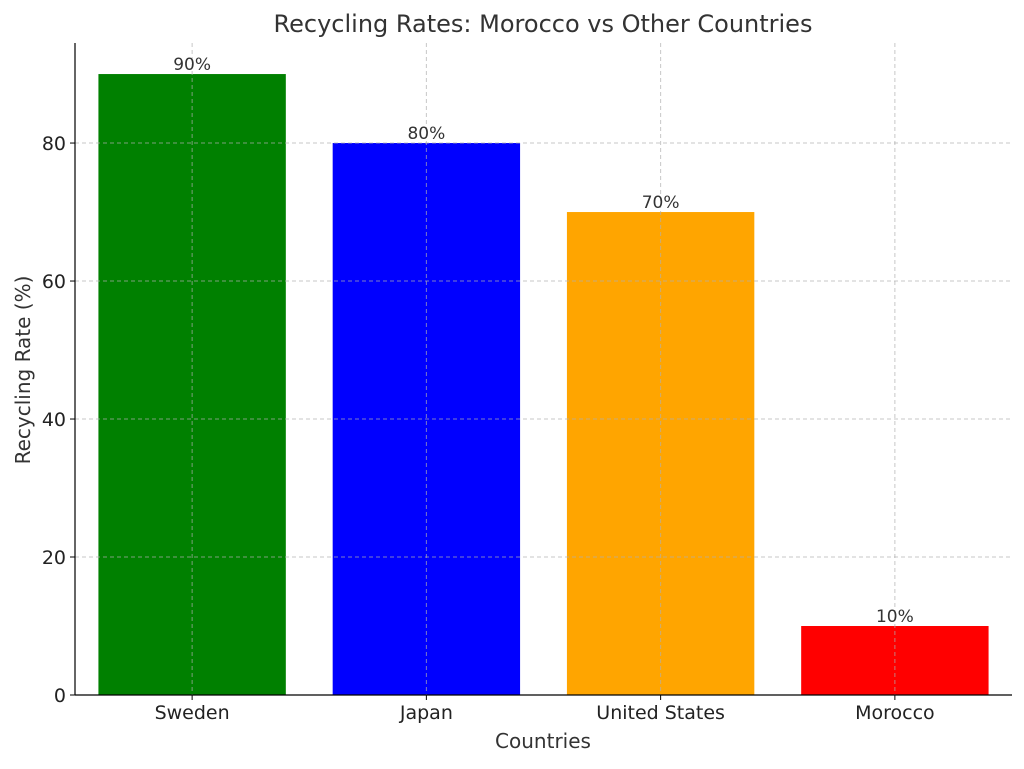  Describe the element at coordinates (192, 385) in the screenshot. I see `bar-sweden` at that location.